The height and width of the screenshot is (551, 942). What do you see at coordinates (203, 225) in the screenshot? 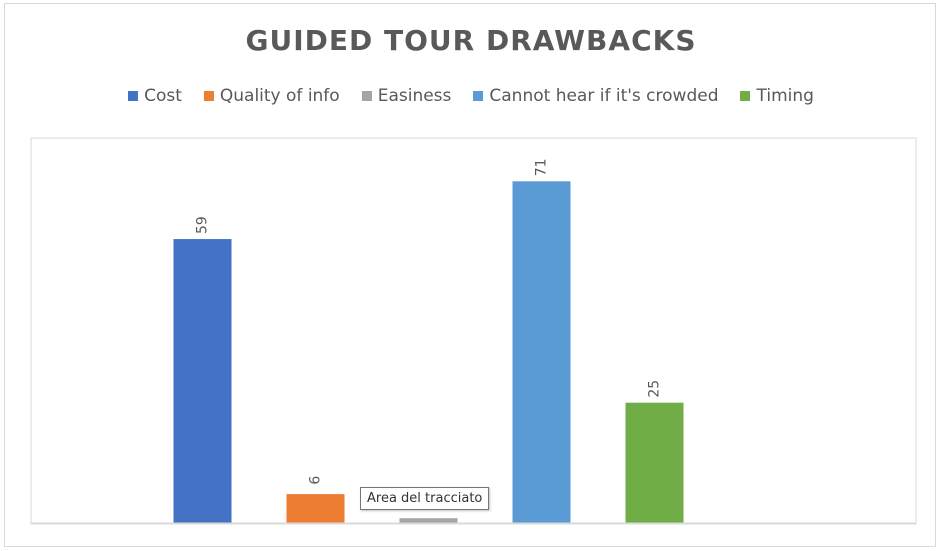
I see `data-label-cost: 59` at bounding box center [203, 225].